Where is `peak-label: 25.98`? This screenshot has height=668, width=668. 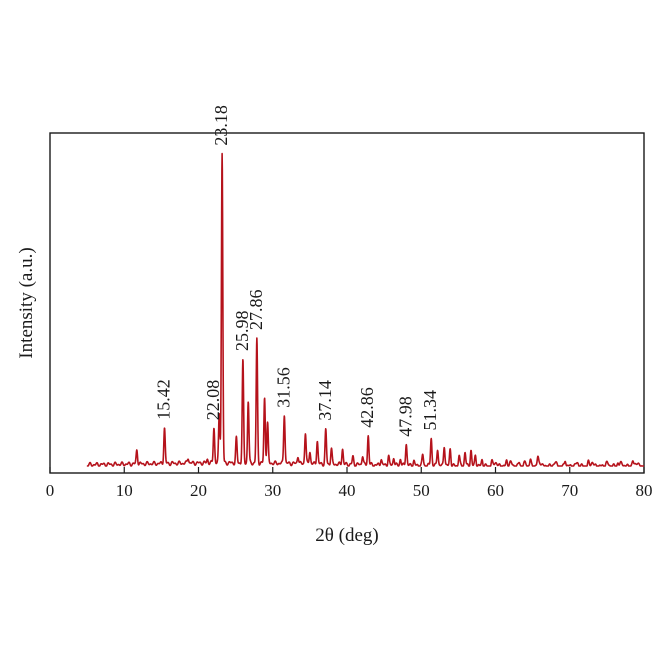
peak-label: 25.98 is located at coordinates (242, 331).